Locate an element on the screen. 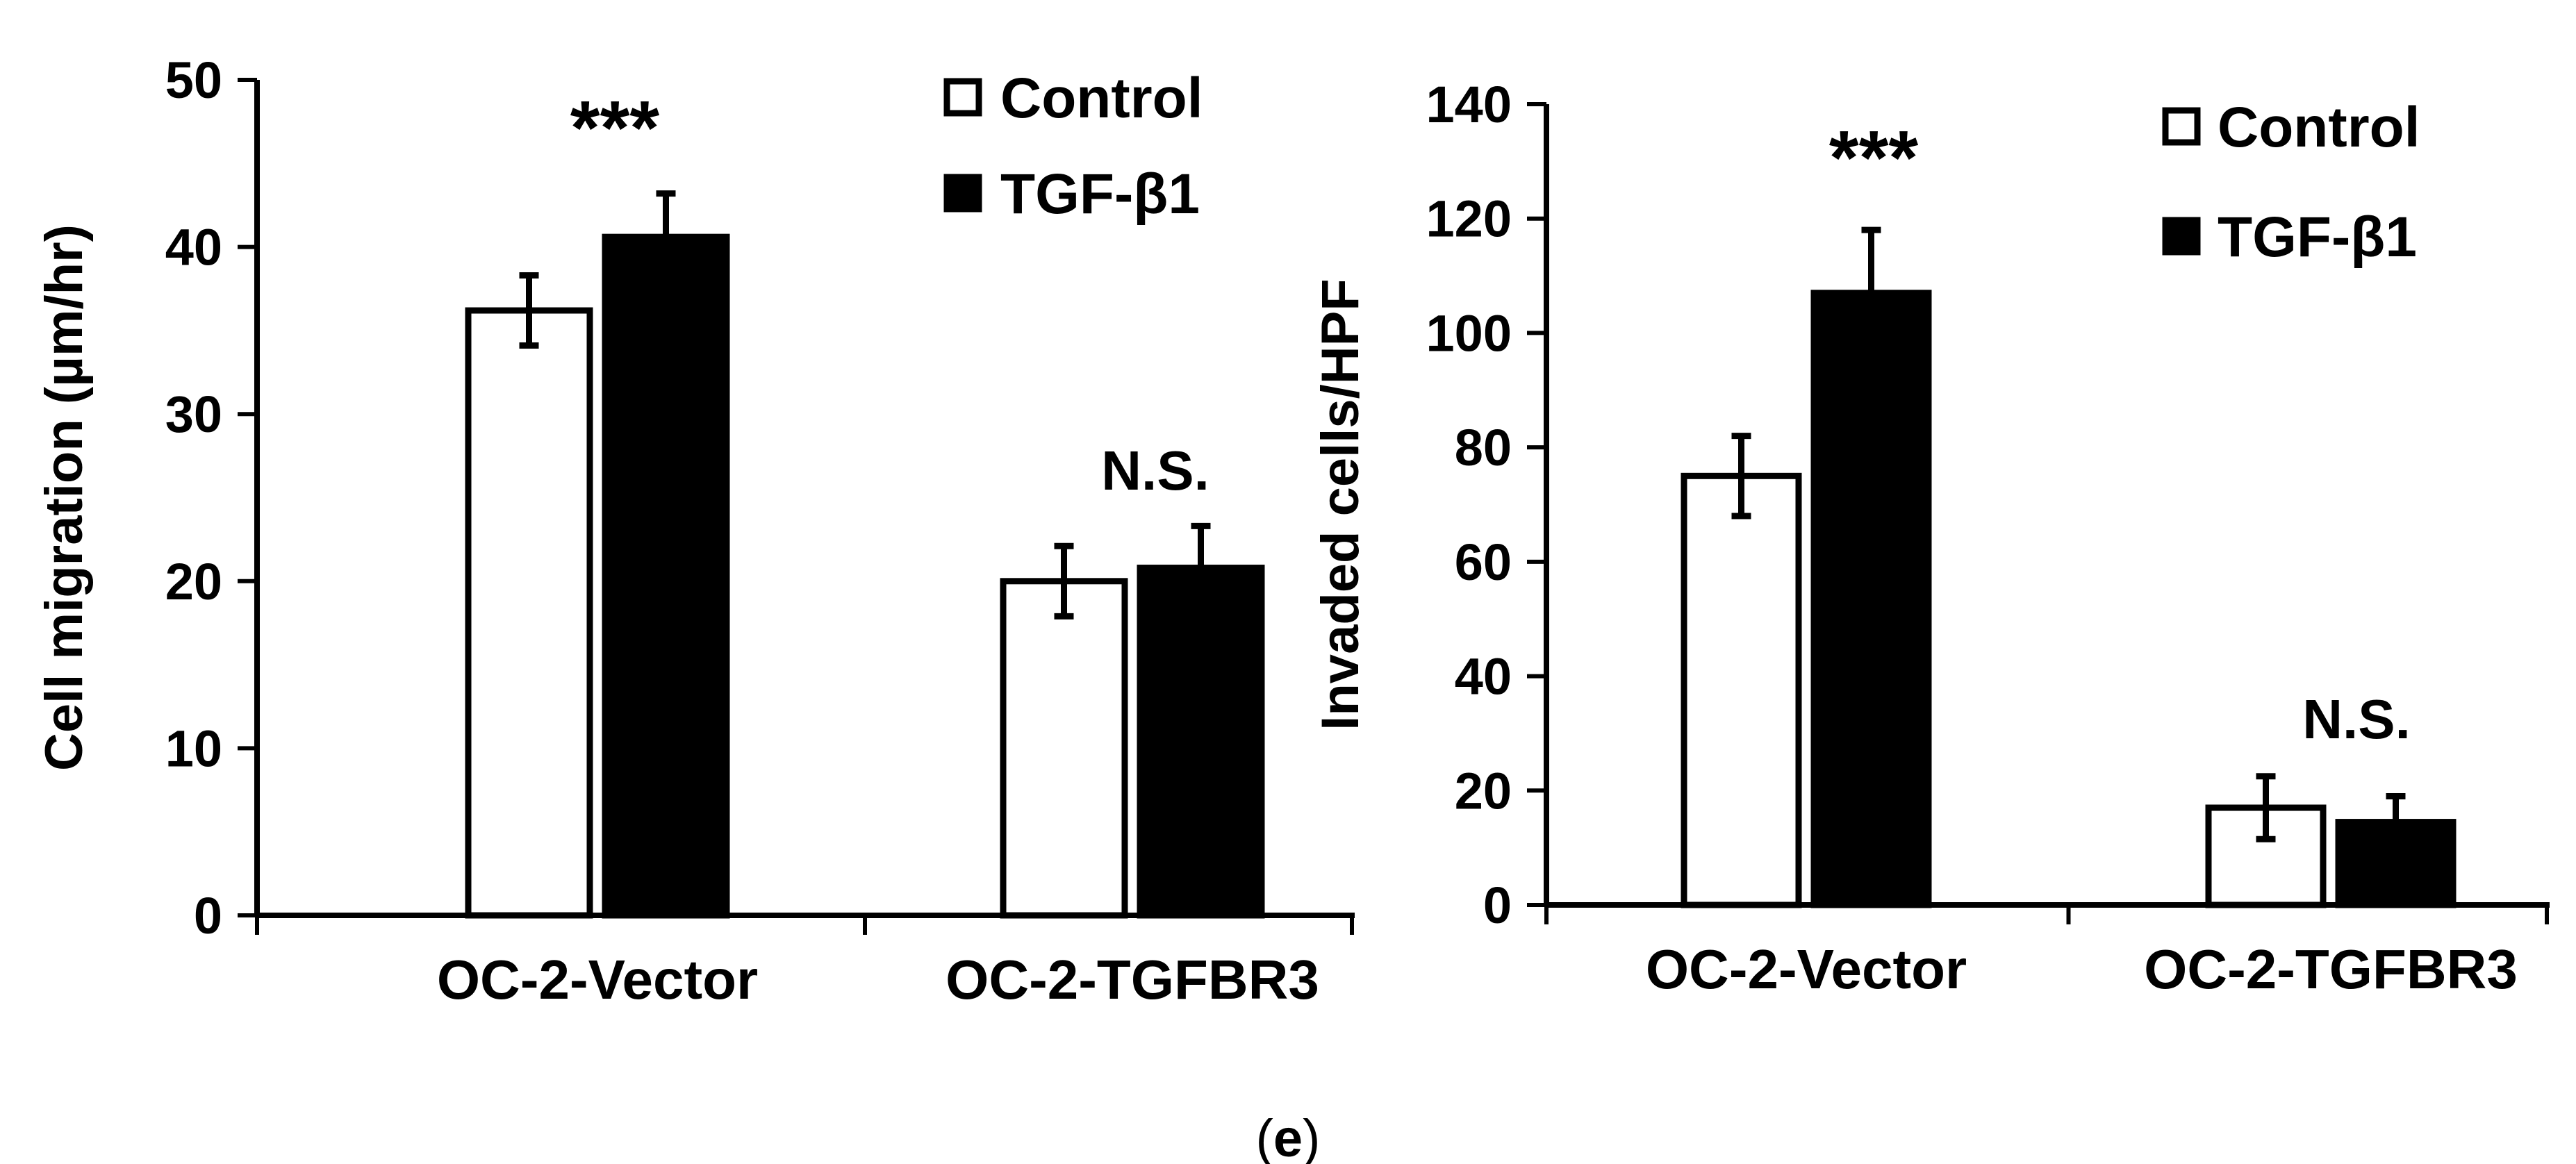  y-tick-label: 10 is located at coordinates (193, 748).